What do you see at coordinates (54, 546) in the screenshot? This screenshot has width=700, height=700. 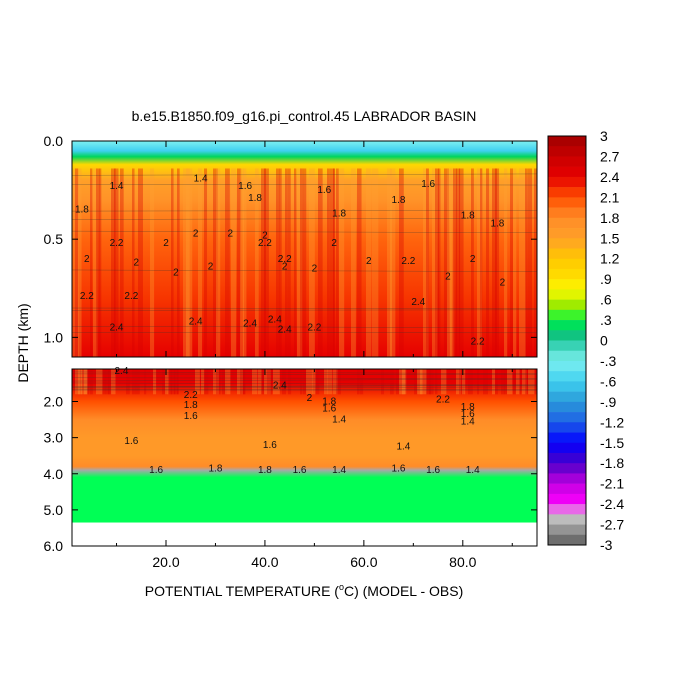 I see `y-tick-label: 6.0` at bounding box center [54, 546].